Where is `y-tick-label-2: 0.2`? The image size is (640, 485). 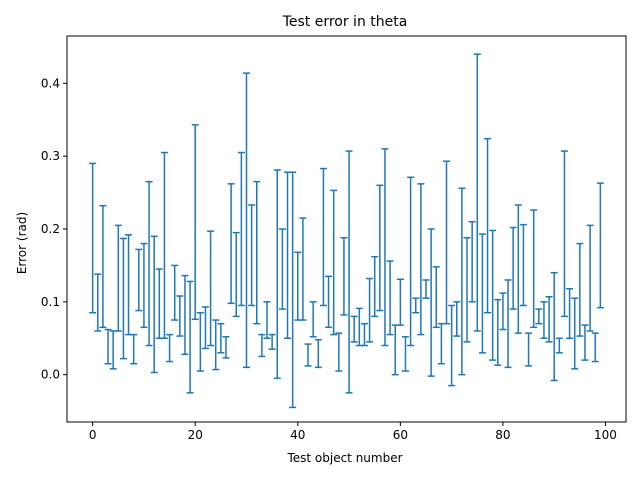 y-tick-label-2: 0.2 is located at coordinates (50, 229).